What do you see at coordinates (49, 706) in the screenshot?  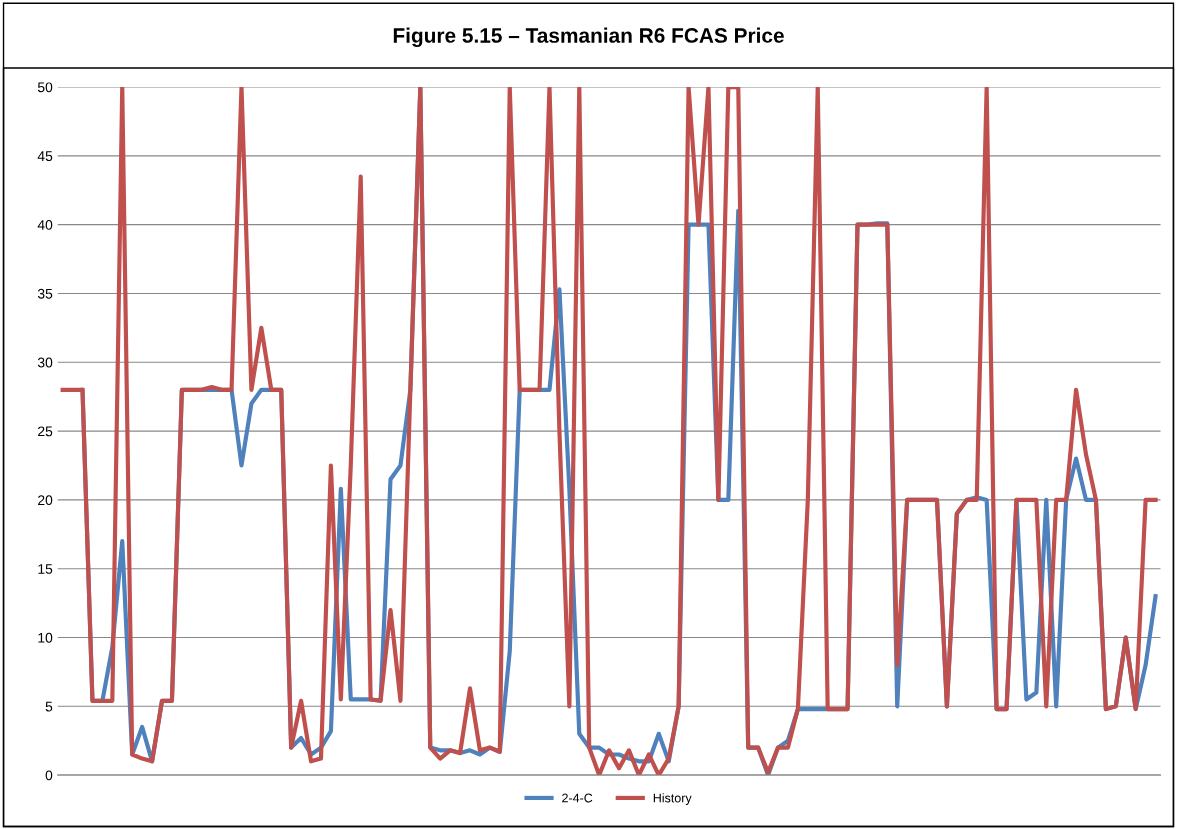 I see `y-tick-label: 5` at bounding box center [49, 706].